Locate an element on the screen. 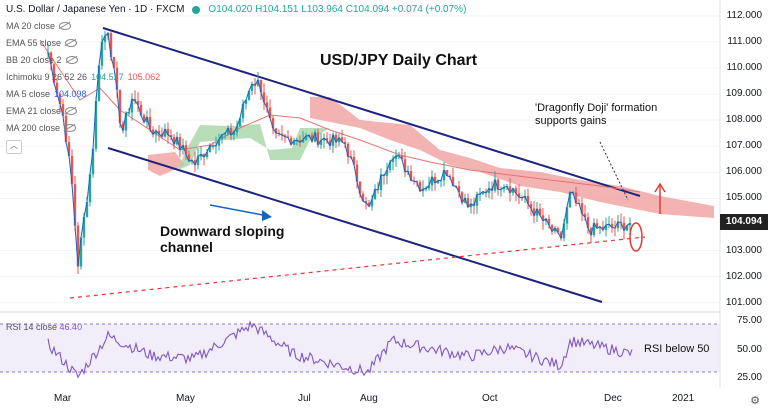 This screenshot has height=416, width=768. channel-annotation: Downward sloping channel is located at coordinates (222, 239).